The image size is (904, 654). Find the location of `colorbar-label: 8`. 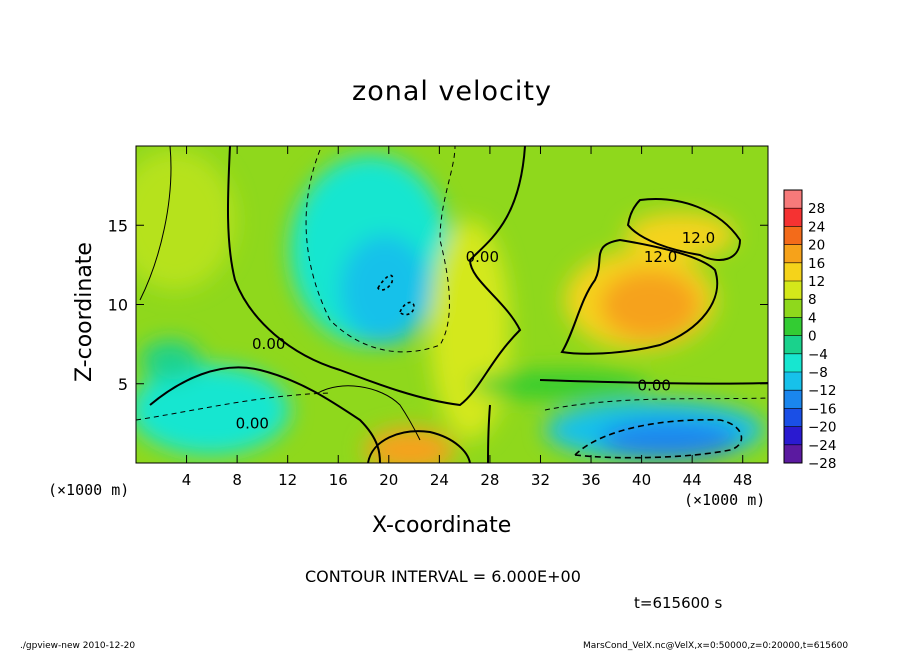

colorbar-label: 8 is located at coordinates (812, 300).